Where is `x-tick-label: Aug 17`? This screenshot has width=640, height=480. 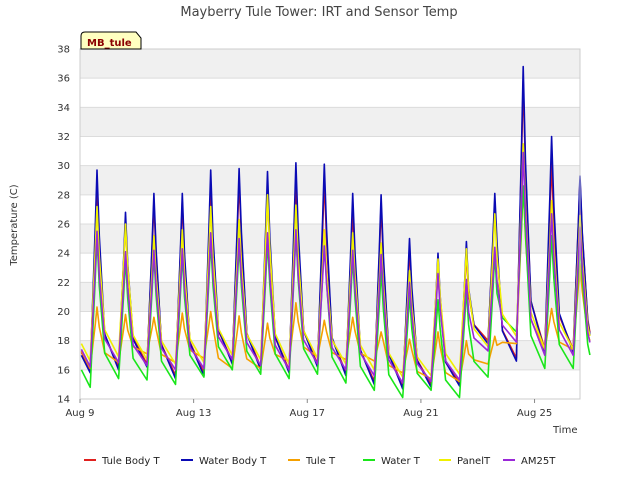 x-tick-label: Aug 17 is located at coordinates (307, 413).